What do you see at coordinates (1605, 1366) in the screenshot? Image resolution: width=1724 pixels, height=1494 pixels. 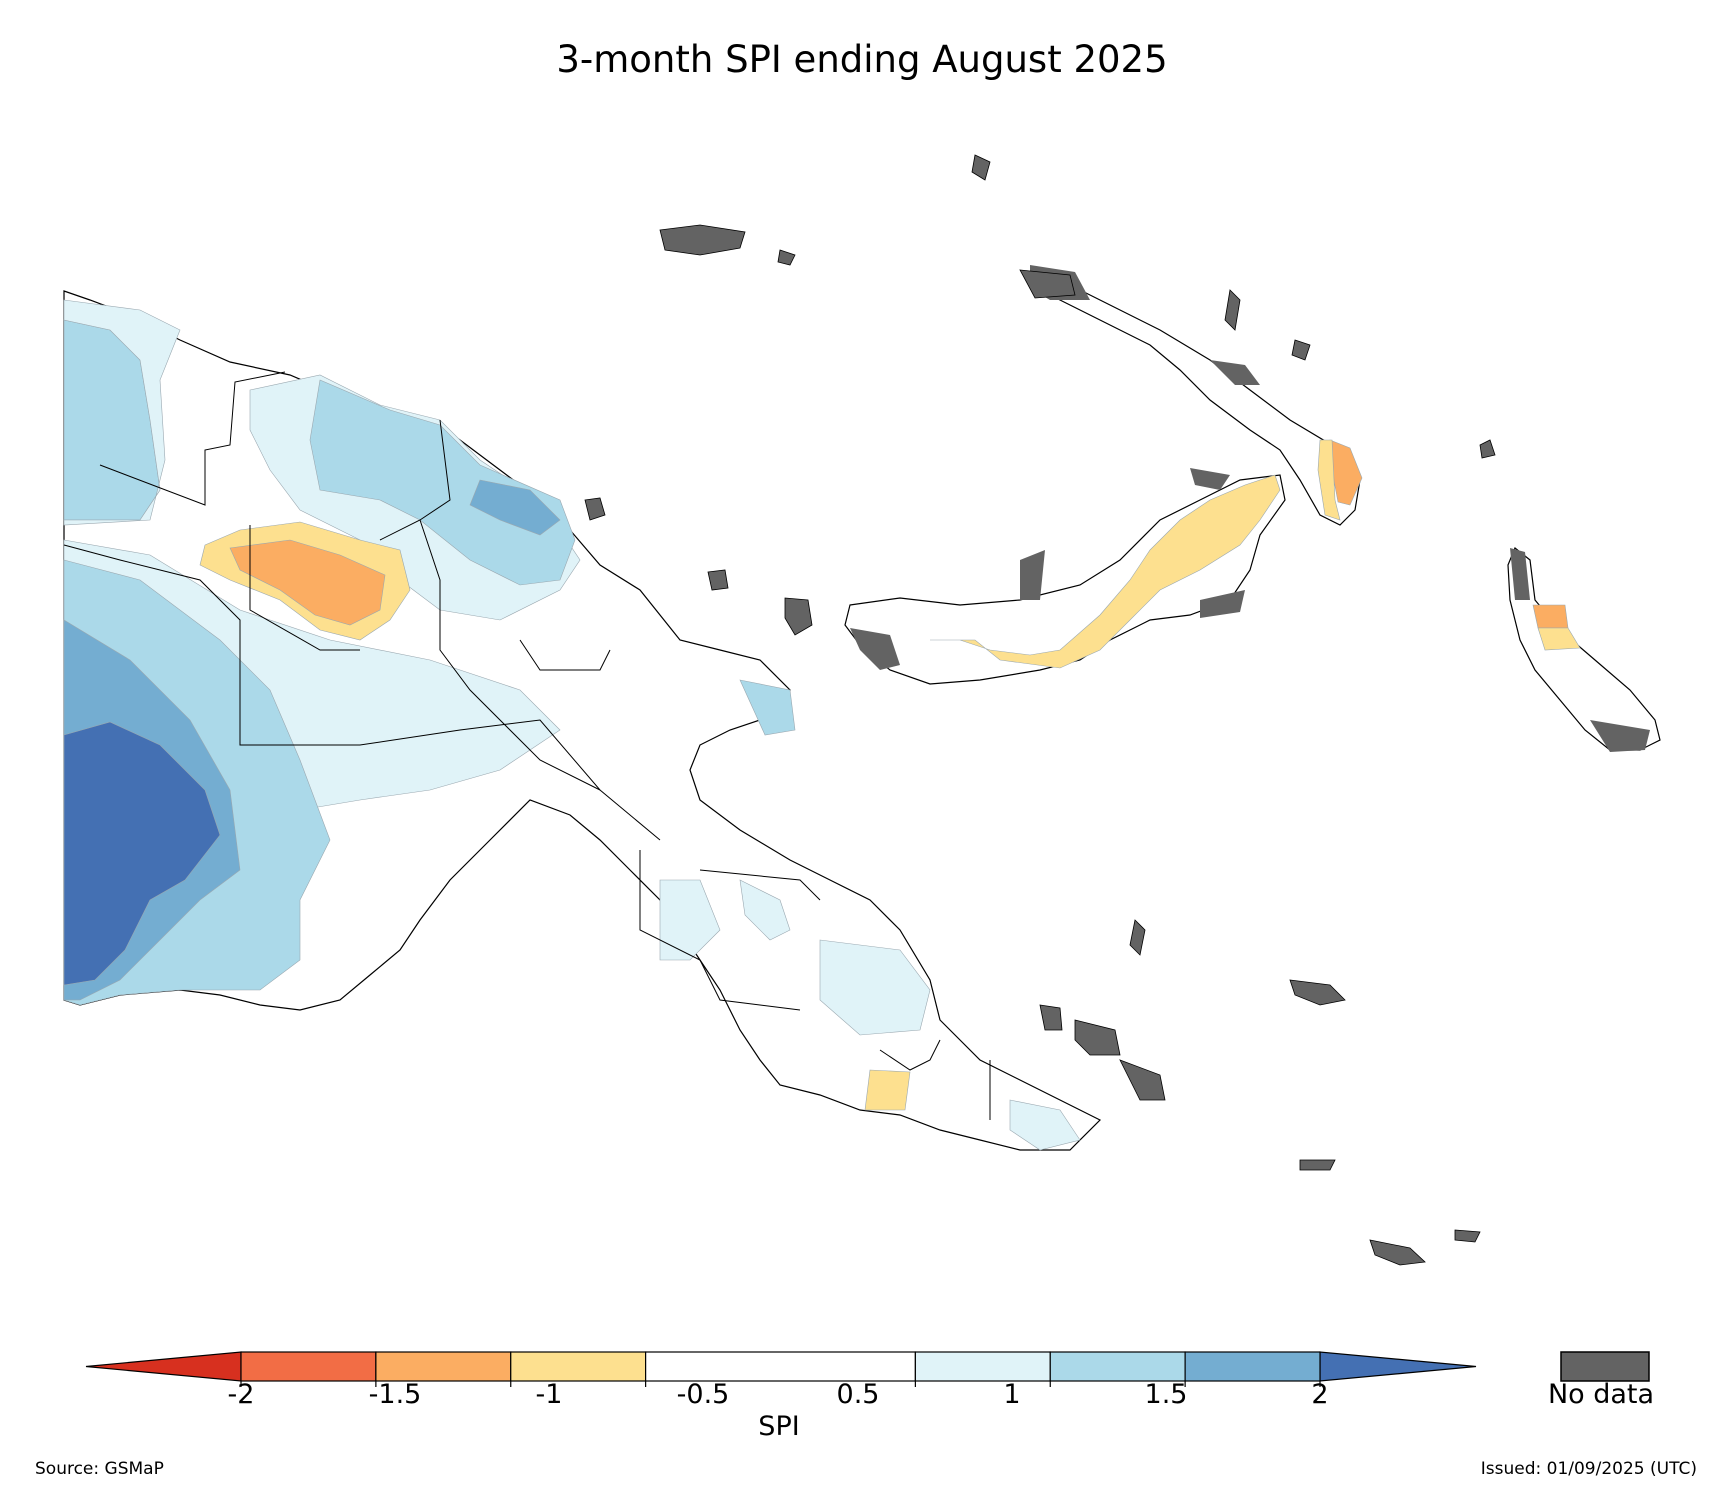 I see `no-data-swatch` at bounding box center [1605, 1366].